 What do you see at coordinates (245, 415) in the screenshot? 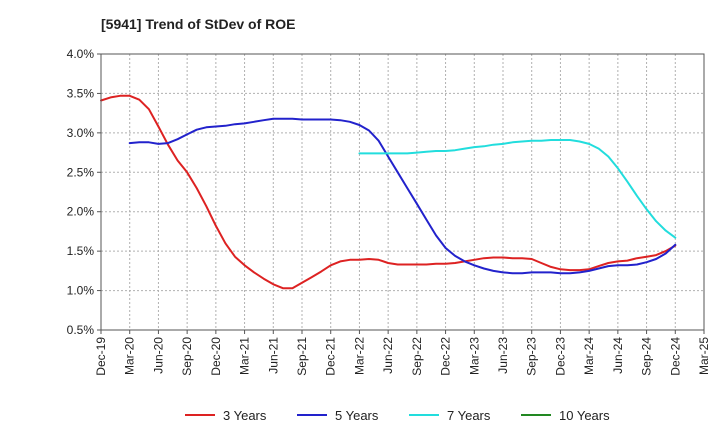
I see `legend-label-3-years: 3 Years` at bounding box center [245, 415].